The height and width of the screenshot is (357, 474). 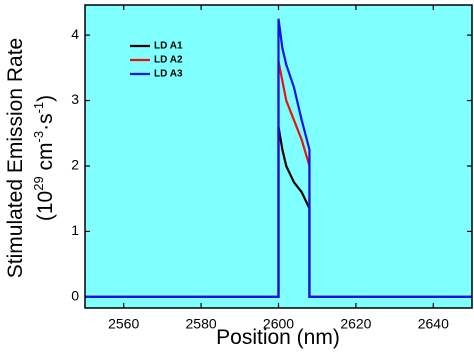 I want to click on y-axis-units: (1029 cm-3·s-1), so click(x=44, y=158).